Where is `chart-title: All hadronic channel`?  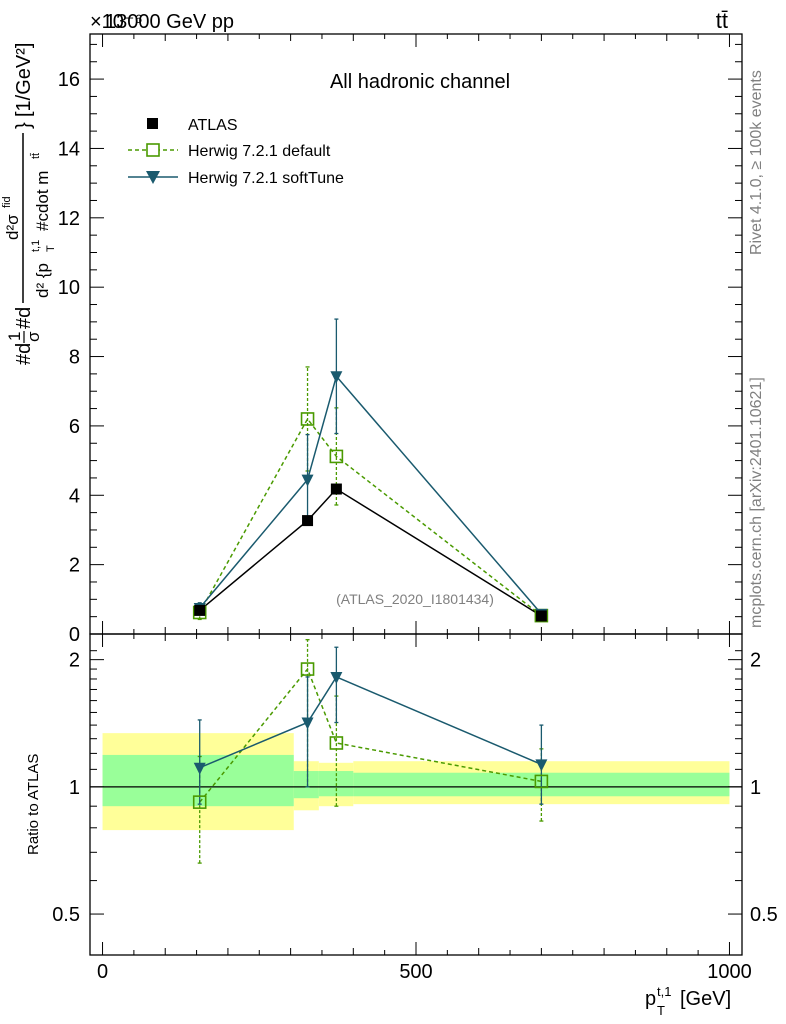 chart-title: All hadronic channel is located at coordinates (420, 82).